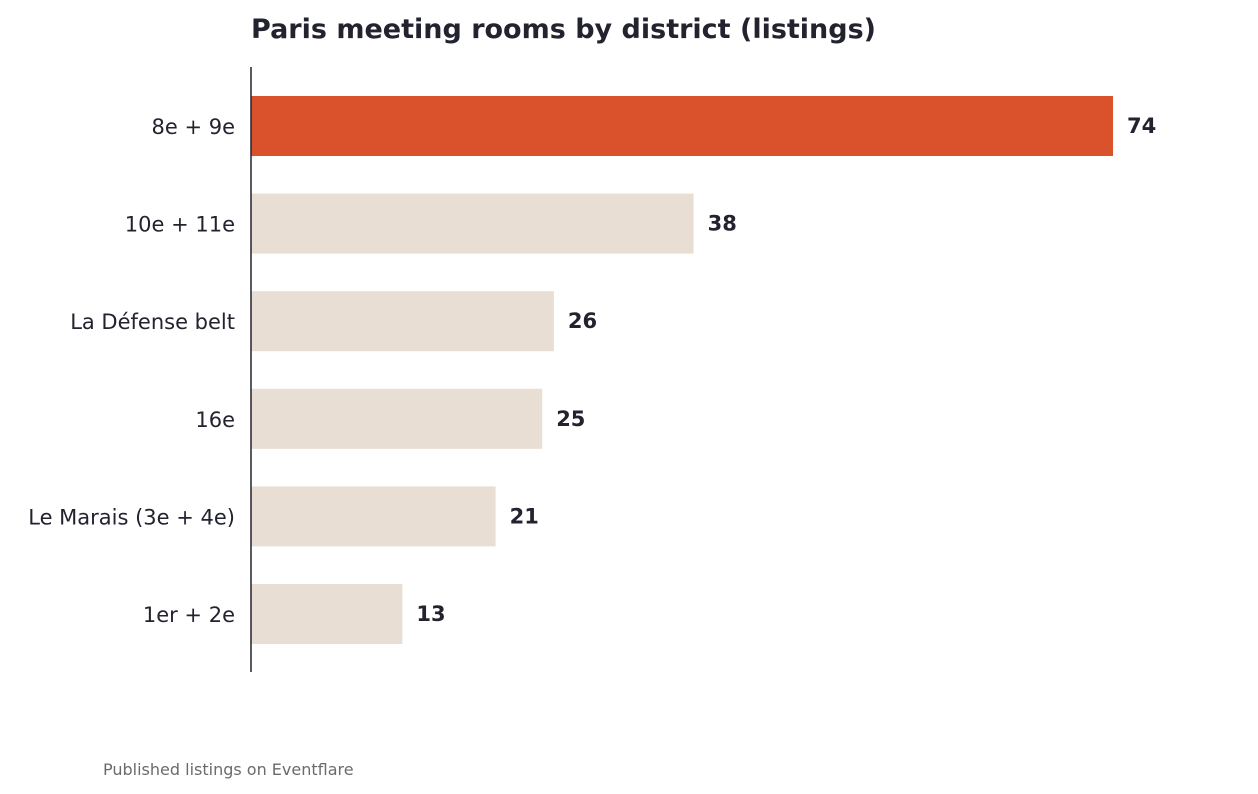 The image size is (1258, 794). I want to click on value-label-16e: 25, so click(570, 419).